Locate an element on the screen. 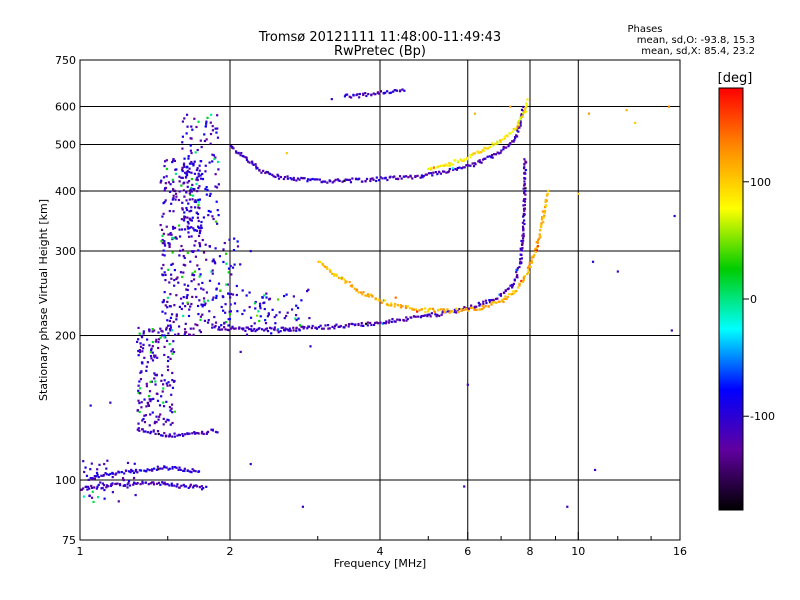 The image size is (800, 600). y-tick-label: 200 is located at coordinates (65, 336).